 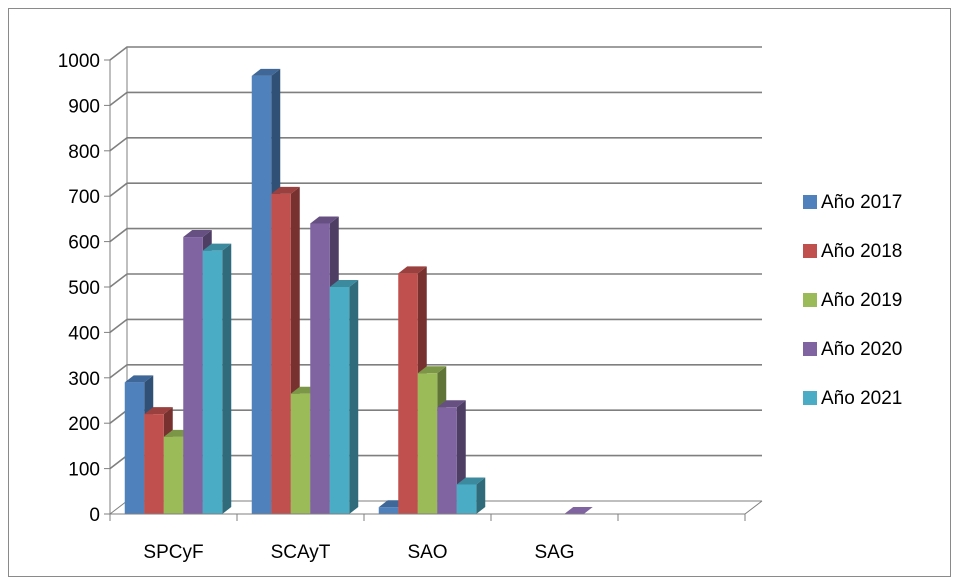 What do you see at coordinates (84, 379) in the screenshot?
I see `y-tick-label: 300` at bounding box center [84, 379].